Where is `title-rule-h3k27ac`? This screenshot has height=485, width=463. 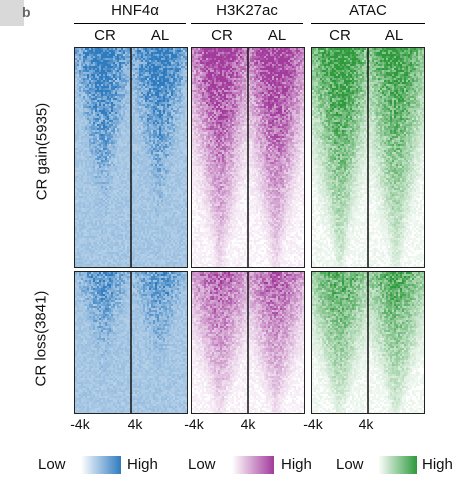 title-rule-h3k27ac is located at coordinates (247, 23).